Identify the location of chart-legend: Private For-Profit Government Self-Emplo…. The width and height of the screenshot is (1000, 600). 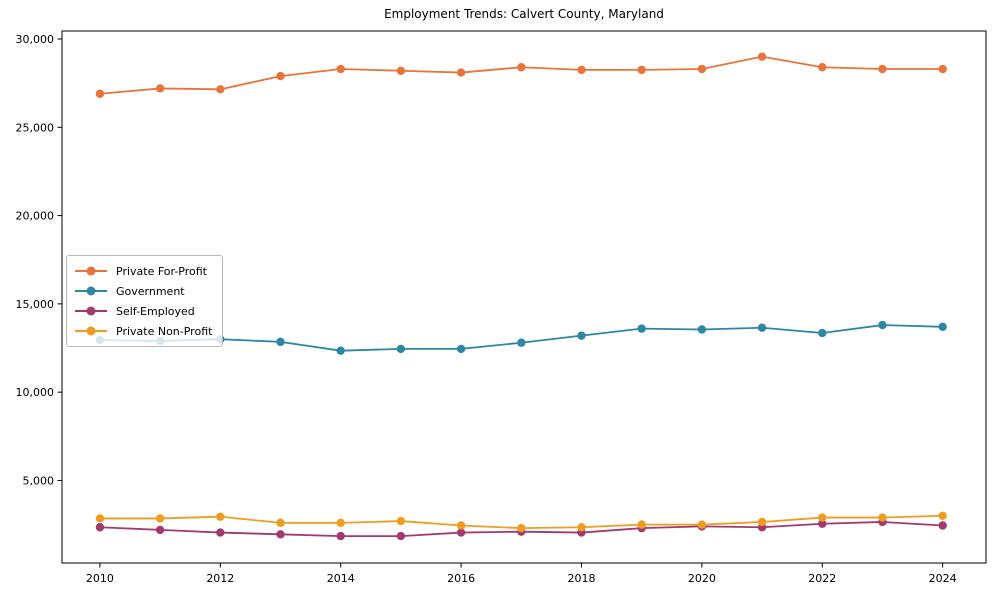
(145, 301).